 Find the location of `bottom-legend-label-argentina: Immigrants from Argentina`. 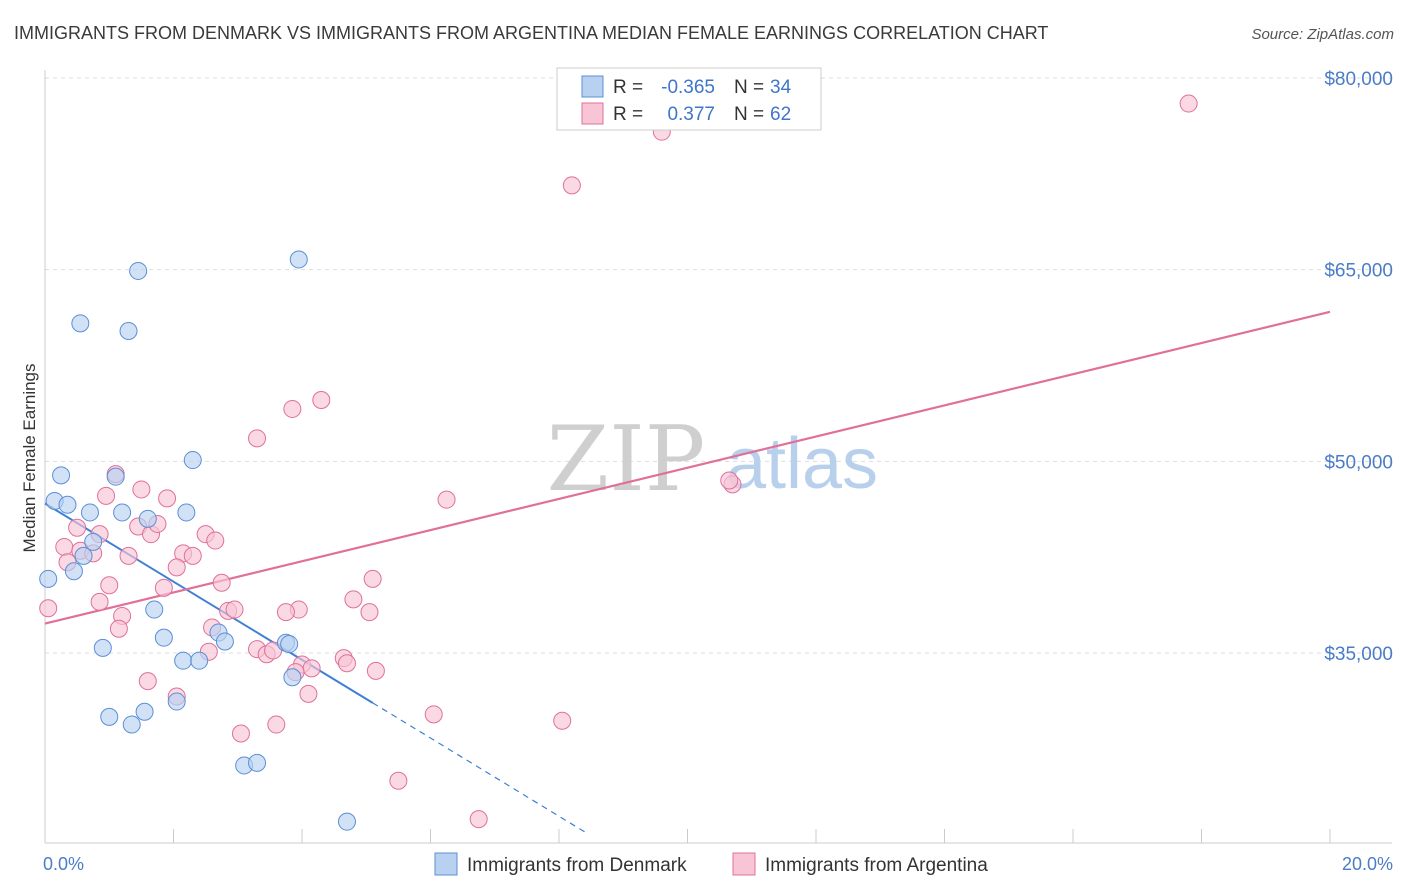

bottom-legend-label-argentina: Immigrants from Argentina is located at coordinates (876, 865).